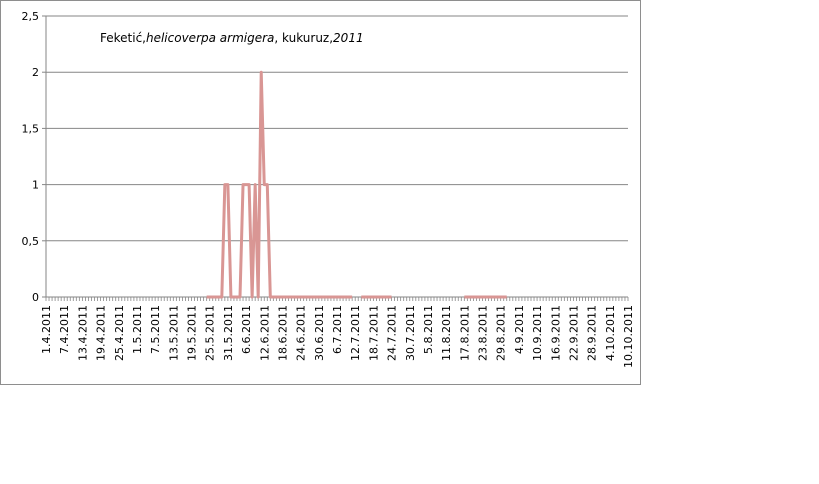 The image size is (819, 484). I want to click on y-tick-label: 2, so click(35, 72).